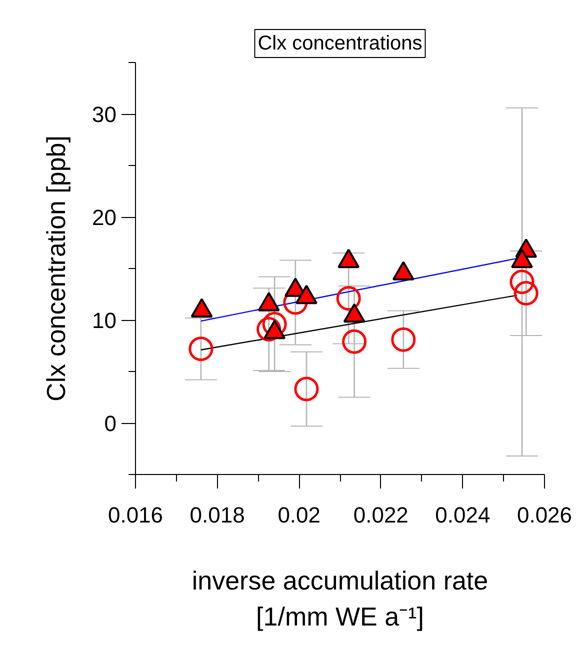 The image size is (577, 665). I want to click on x-tick-label: 0.026, so click(544, 515).